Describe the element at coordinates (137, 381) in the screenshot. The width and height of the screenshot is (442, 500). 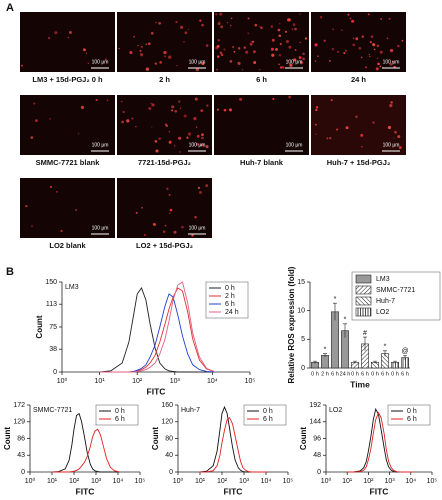
I see `x-tick-label: 10²` at that location.